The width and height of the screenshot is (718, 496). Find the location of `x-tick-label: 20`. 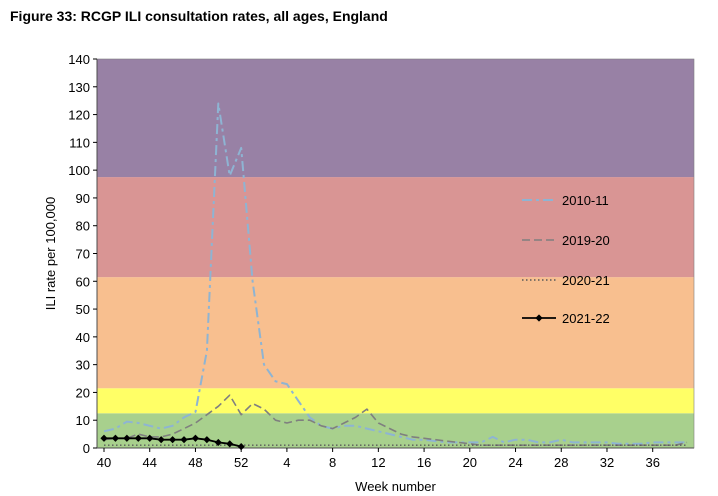

x-tick-label: 20 is located at coordinates (470, 462).